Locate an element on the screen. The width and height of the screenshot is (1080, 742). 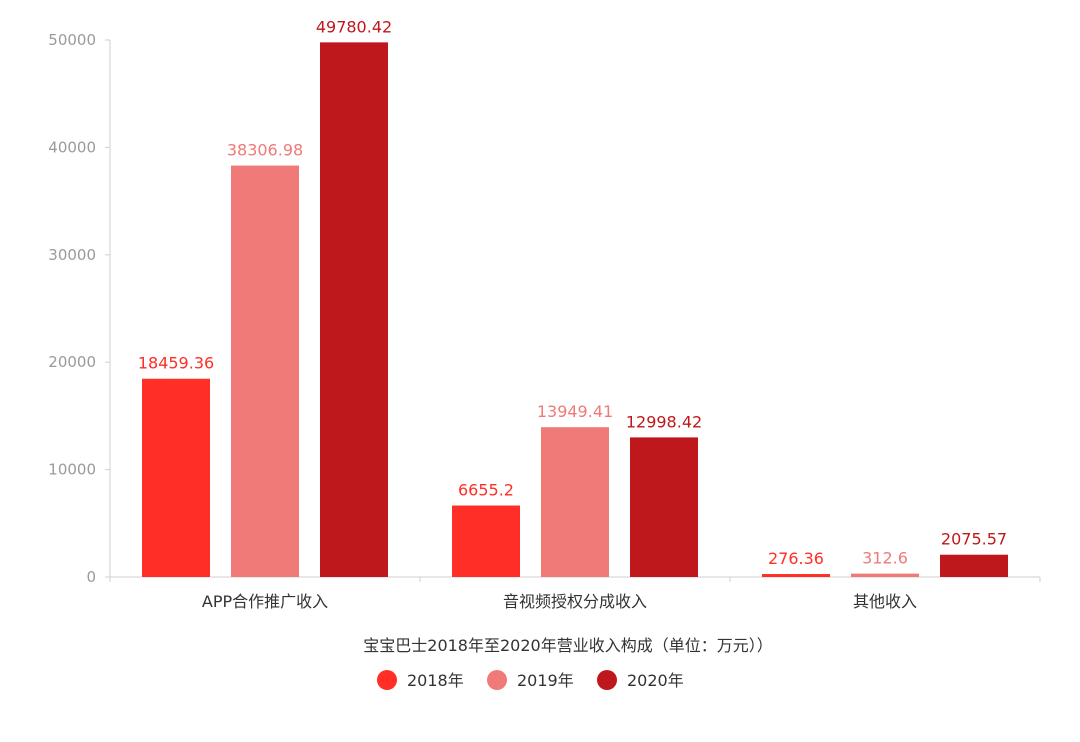
legend-label: 2019年 is located at coordinates (545, 680).